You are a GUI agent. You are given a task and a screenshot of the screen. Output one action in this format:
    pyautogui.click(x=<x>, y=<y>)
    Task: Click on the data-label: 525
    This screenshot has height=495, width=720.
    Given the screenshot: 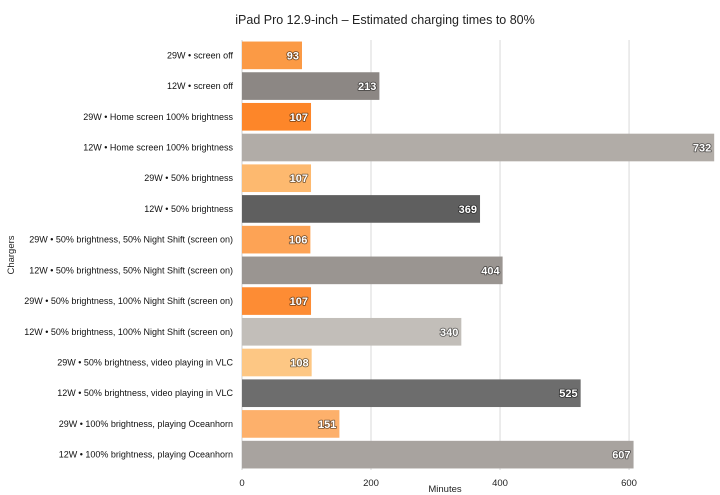 What is the action you would take?
    pyautogui.click(x=568, y=394)
    